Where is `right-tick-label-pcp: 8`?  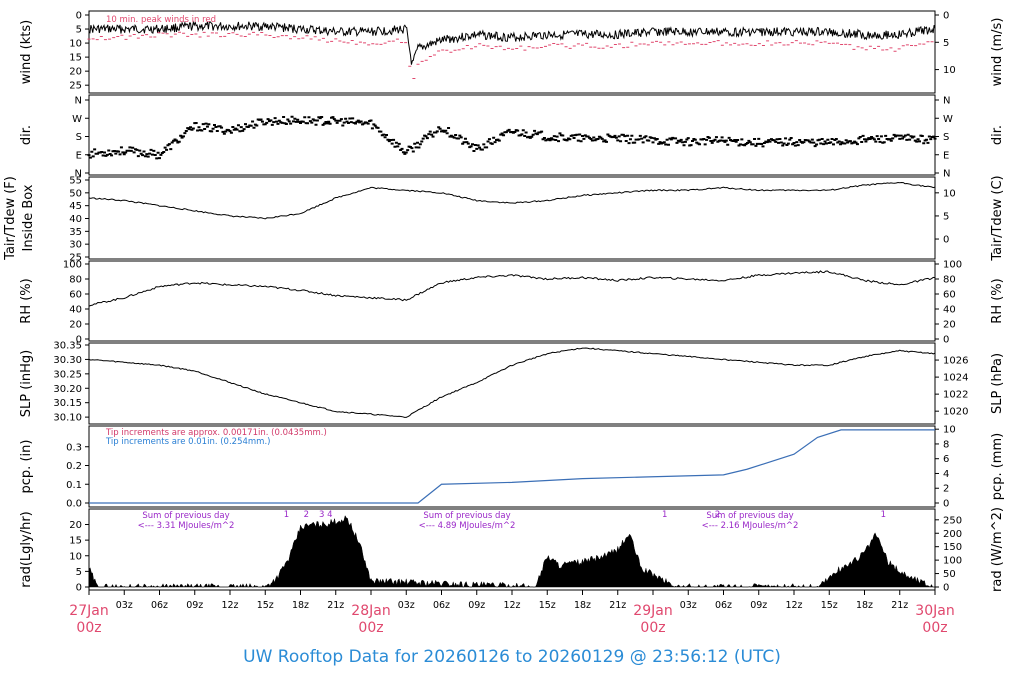 right-tick-label-pcp: 8 is located at coordinates (946, 444).